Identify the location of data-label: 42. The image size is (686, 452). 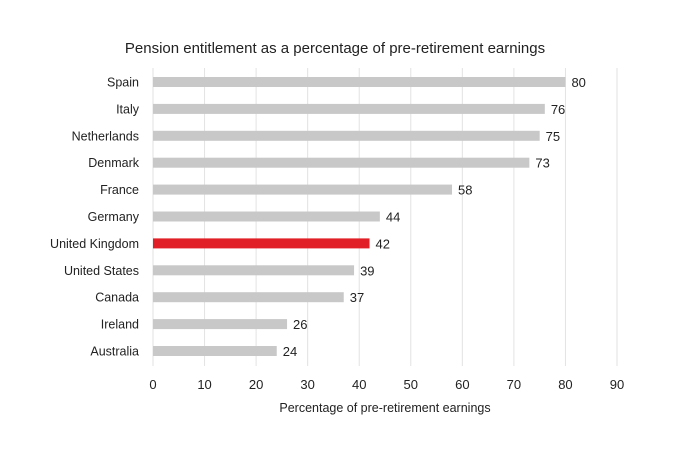
(383, 243).